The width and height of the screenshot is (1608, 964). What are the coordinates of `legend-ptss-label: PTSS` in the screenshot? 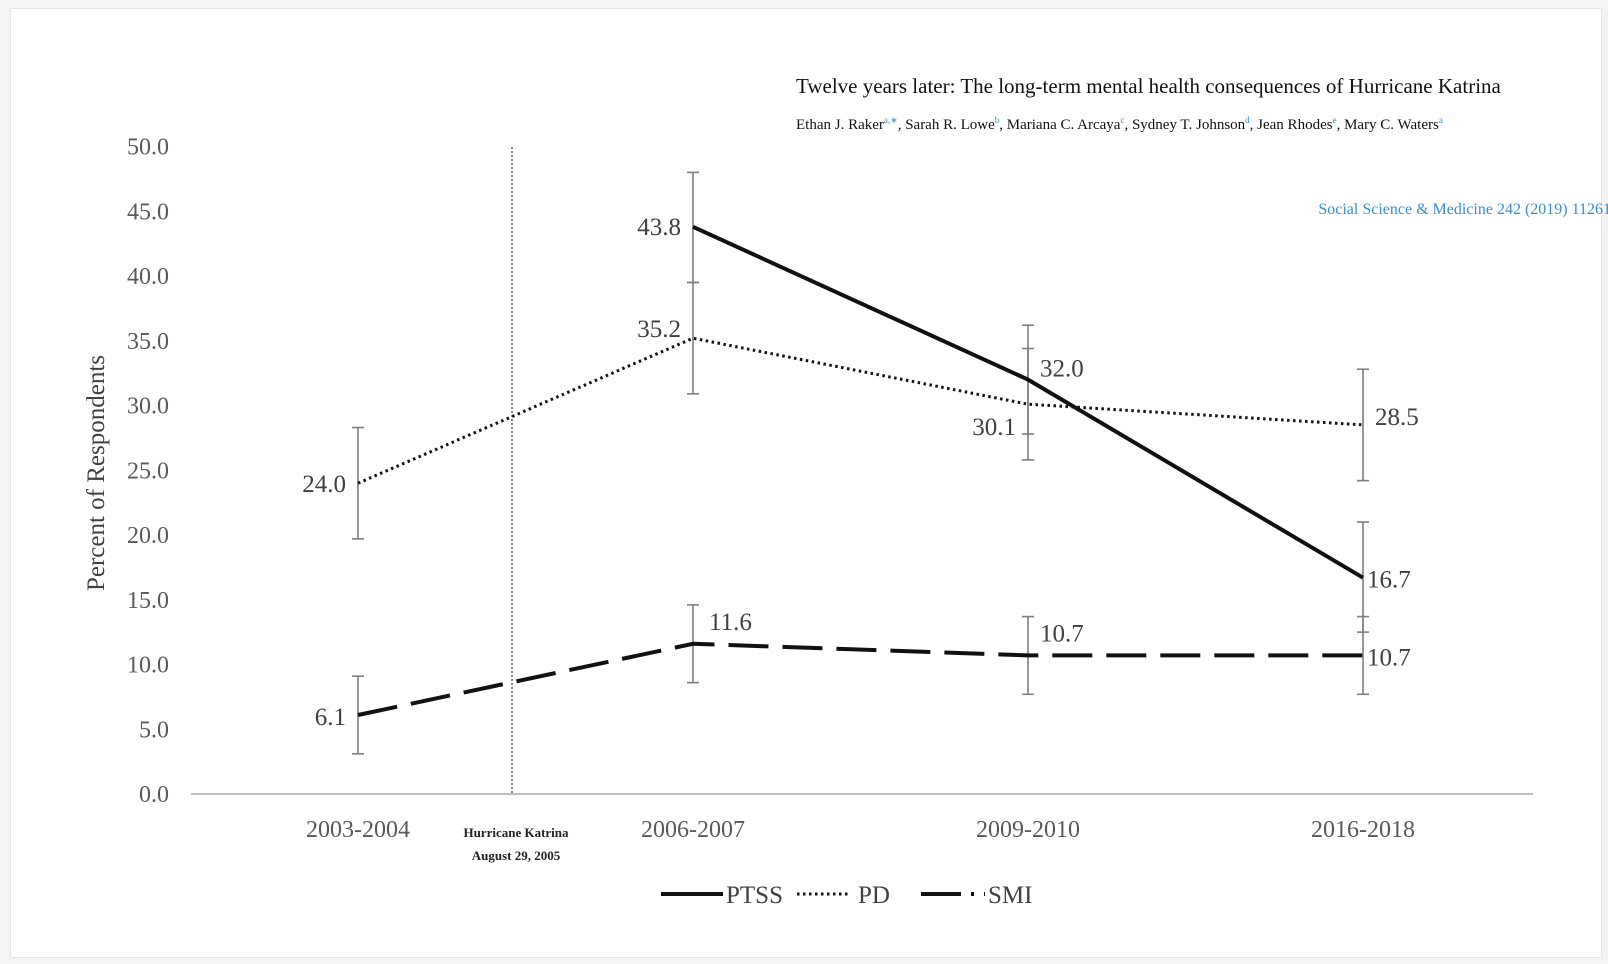 It's located at (754, 895).